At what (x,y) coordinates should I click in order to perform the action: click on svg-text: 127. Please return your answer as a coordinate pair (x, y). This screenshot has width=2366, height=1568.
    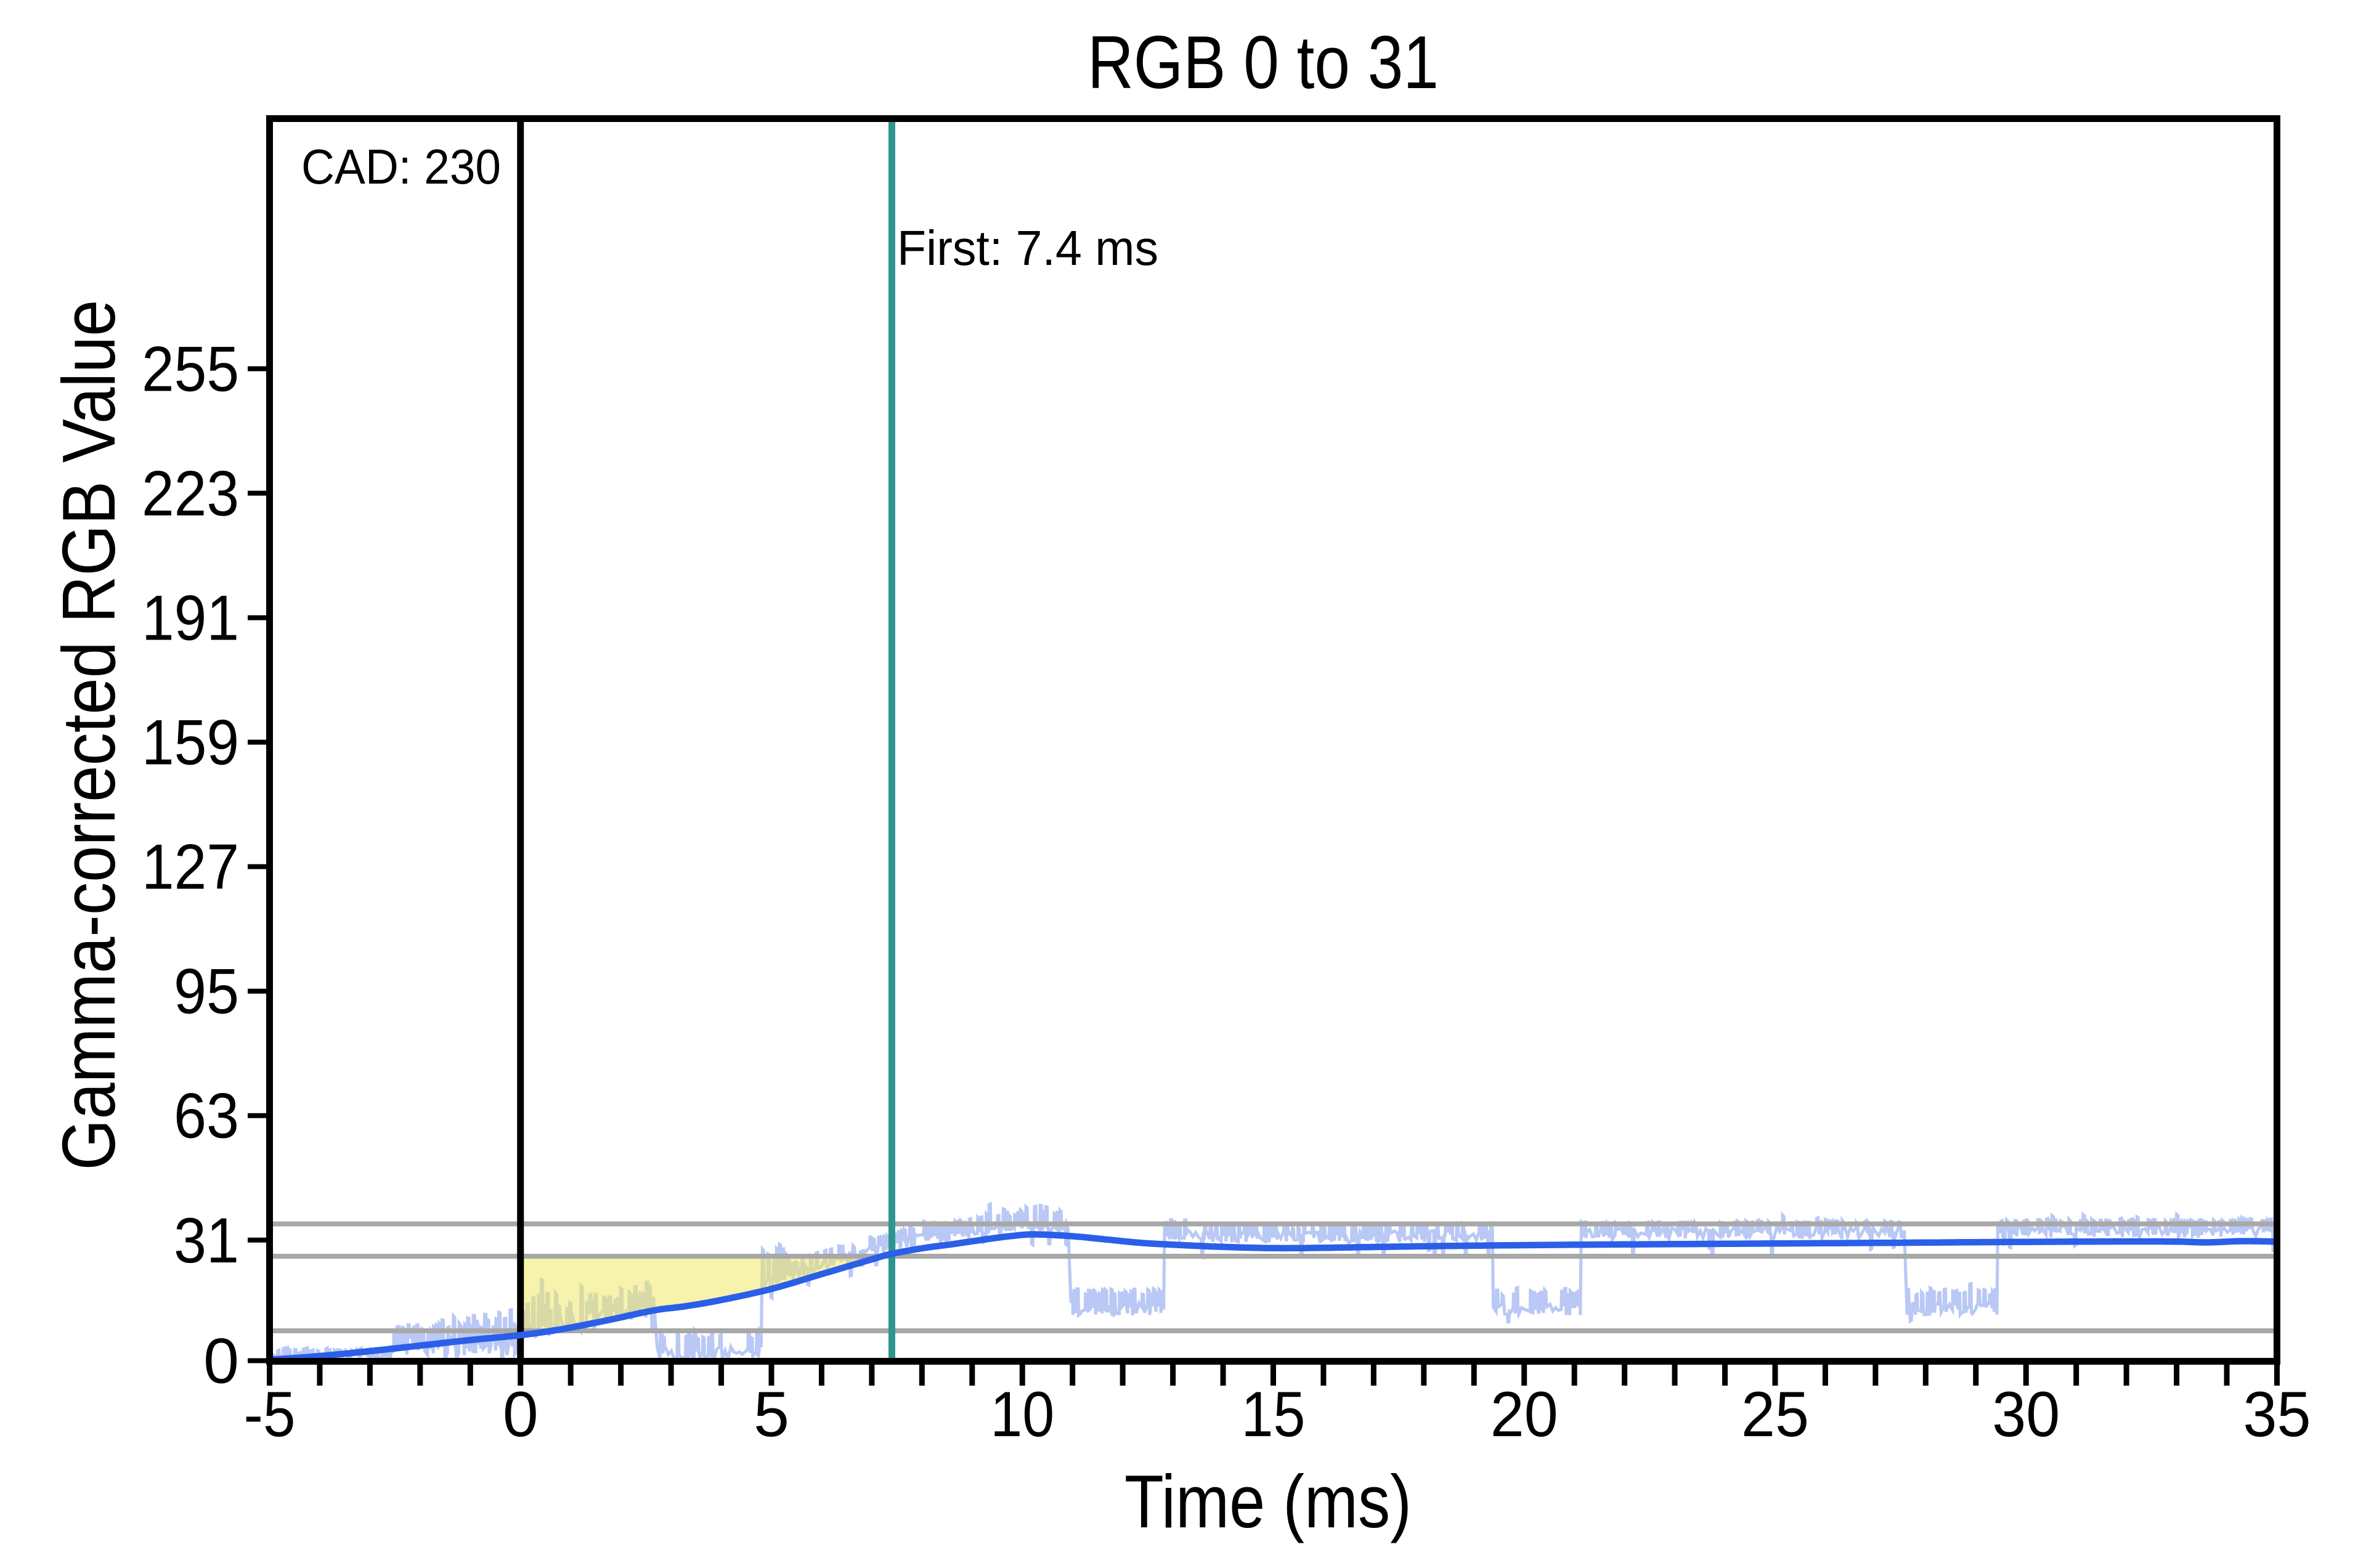
    Looking at the image, I should click on (190, 868).